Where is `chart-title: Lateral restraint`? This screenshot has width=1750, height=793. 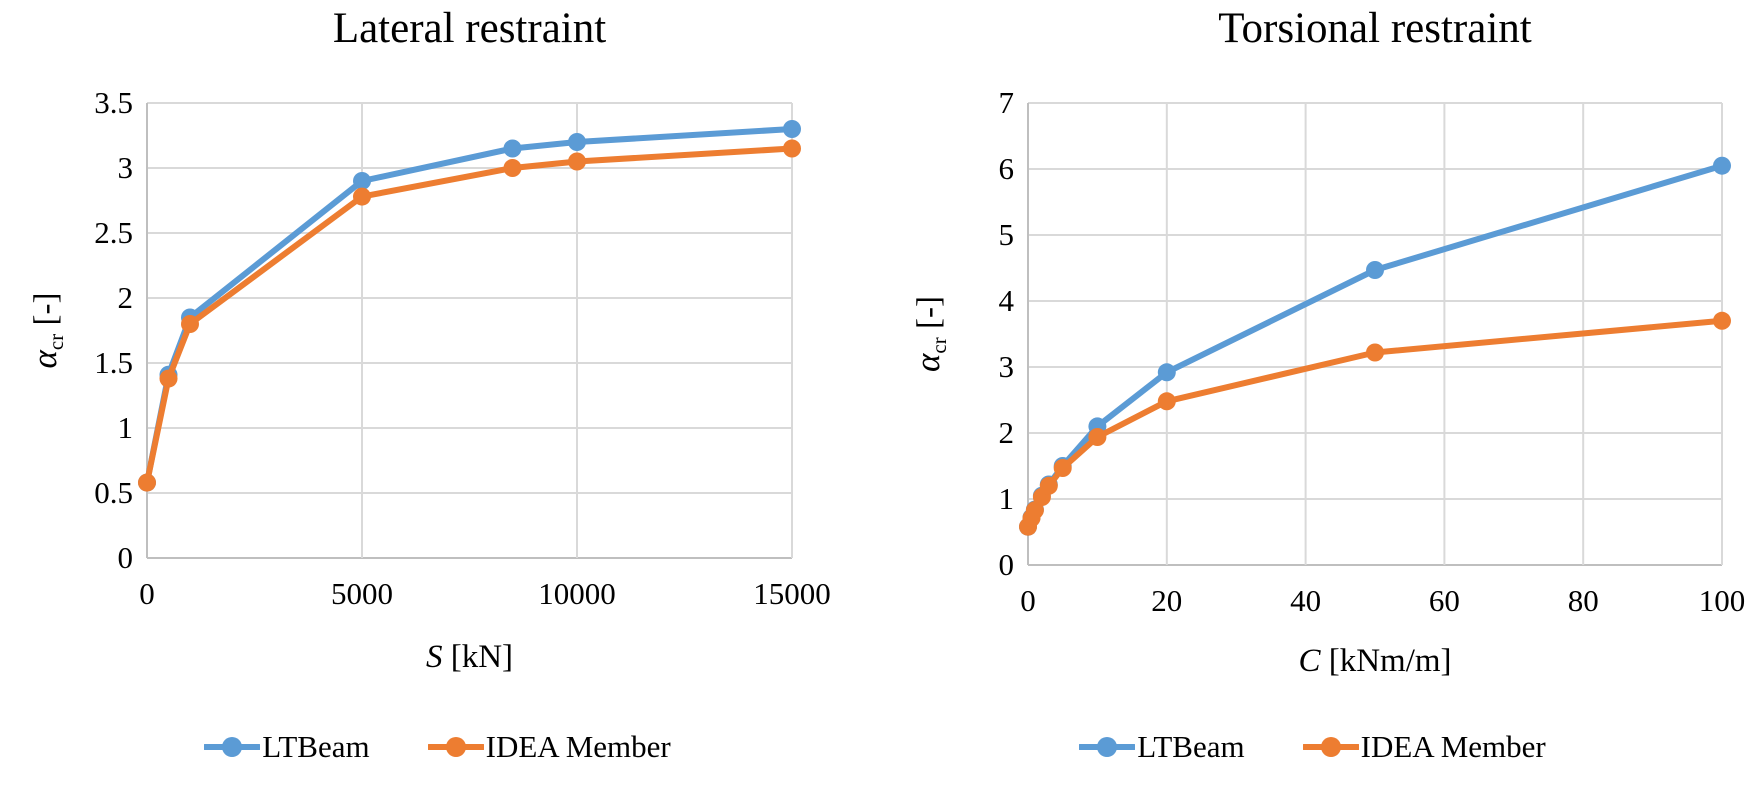 chart-title: Lateral restraint is located at coordinates (469, 28).